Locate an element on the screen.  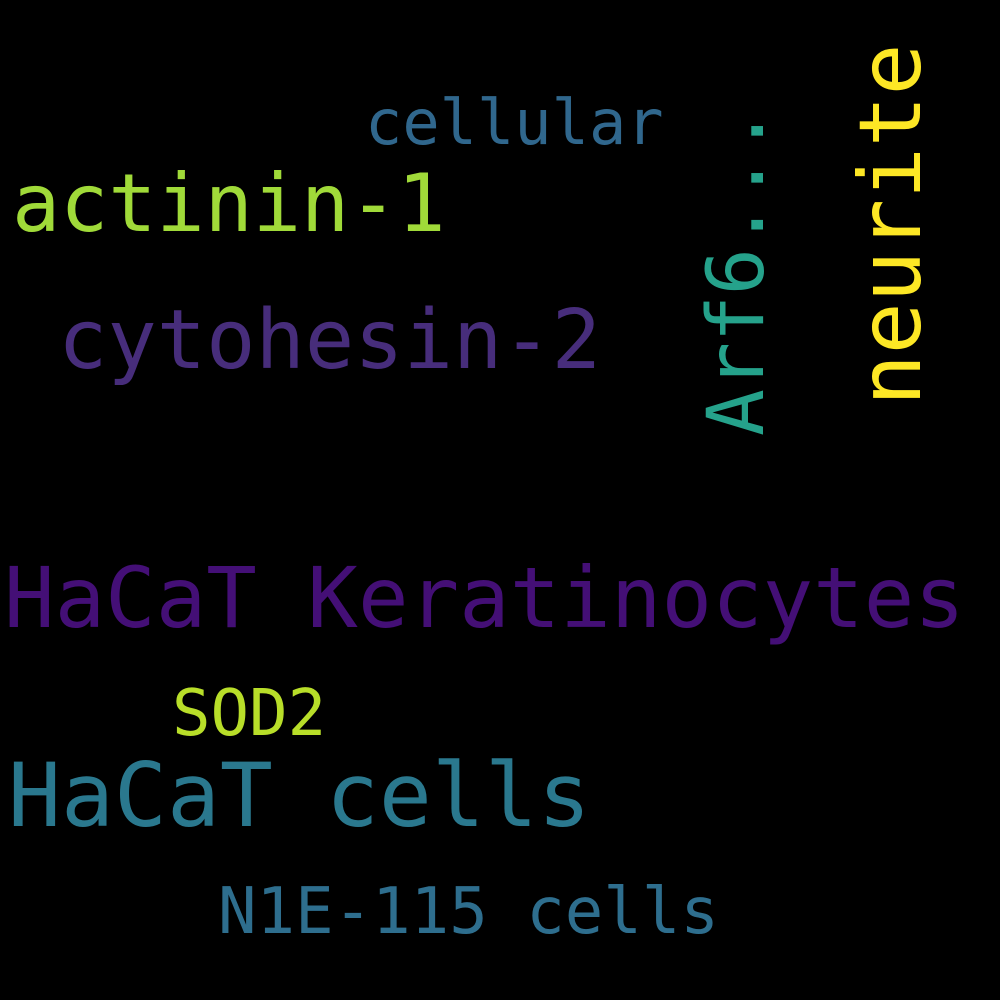
word-cellular: cellular is located at coordinates (514, 122).